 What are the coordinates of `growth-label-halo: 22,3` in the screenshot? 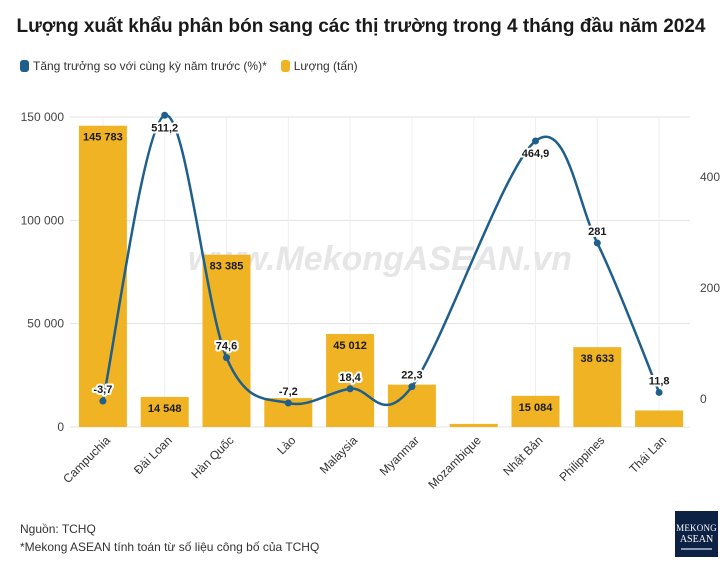 It's located at (411, 376).